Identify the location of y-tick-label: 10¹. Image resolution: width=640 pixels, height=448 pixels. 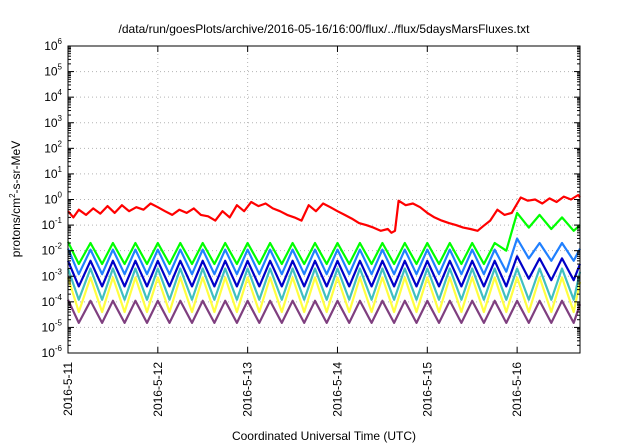
(53, 173).